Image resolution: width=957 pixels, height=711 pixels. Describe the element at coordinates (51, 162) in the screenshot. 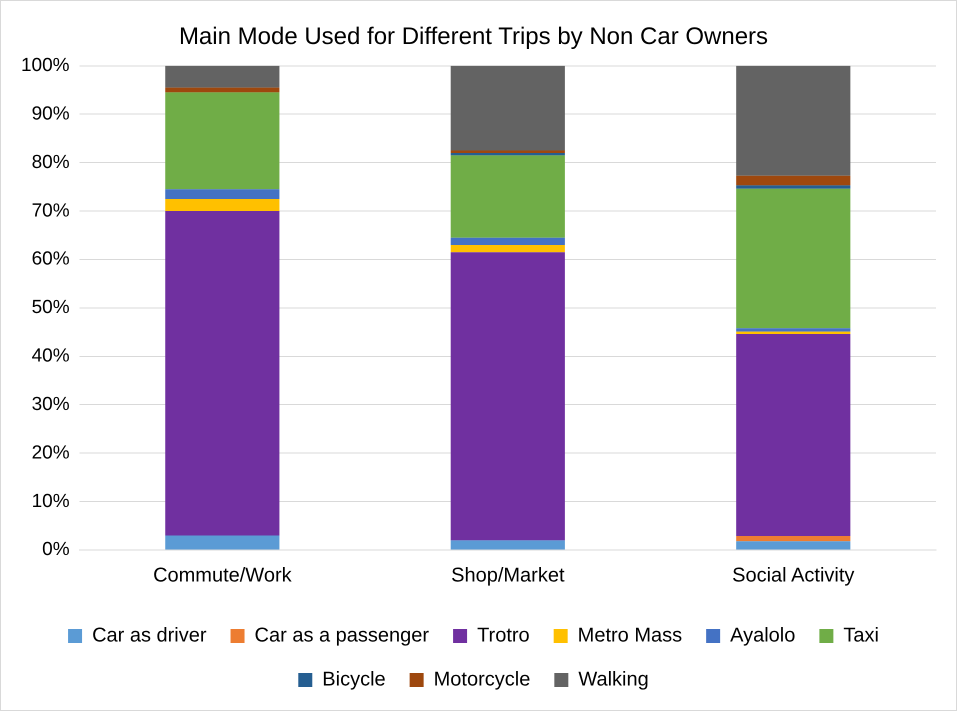

I see `y-tick-label: 80%` at that location.